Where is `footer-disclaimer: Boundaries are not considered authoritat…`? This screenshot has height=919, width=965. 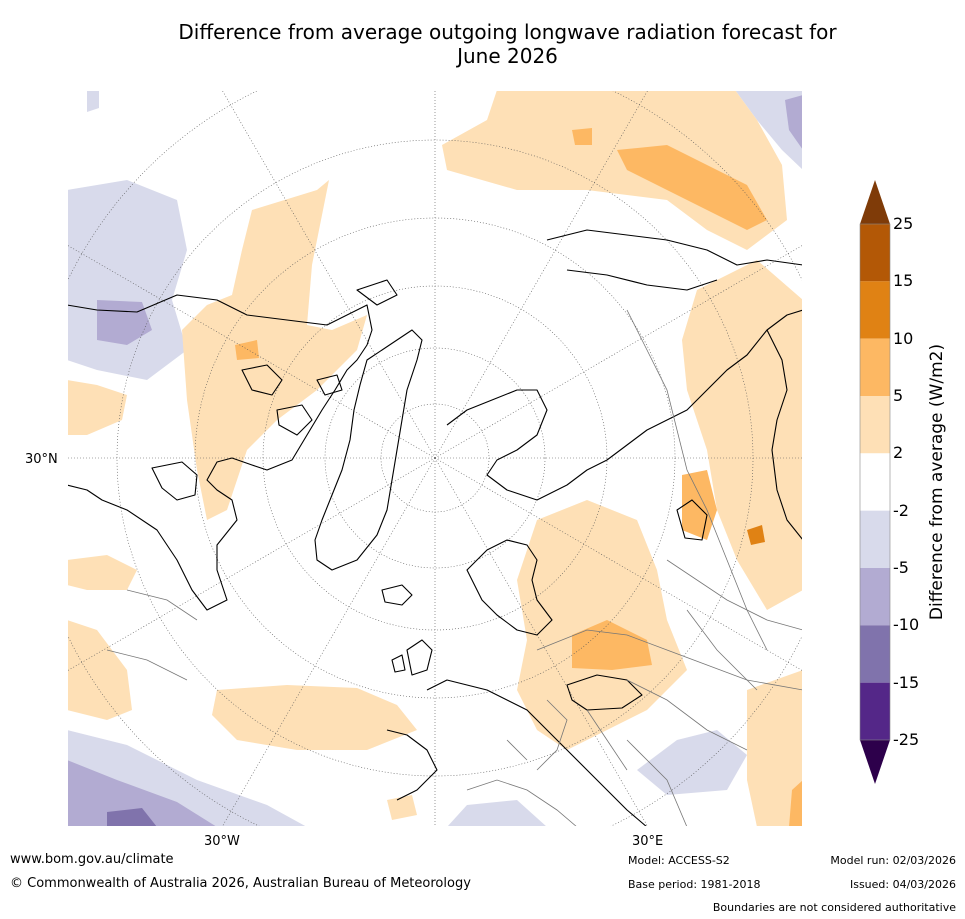
footer-disclaimer: Boundaries are not considered authoritat… is located at coordinates (834, 907).